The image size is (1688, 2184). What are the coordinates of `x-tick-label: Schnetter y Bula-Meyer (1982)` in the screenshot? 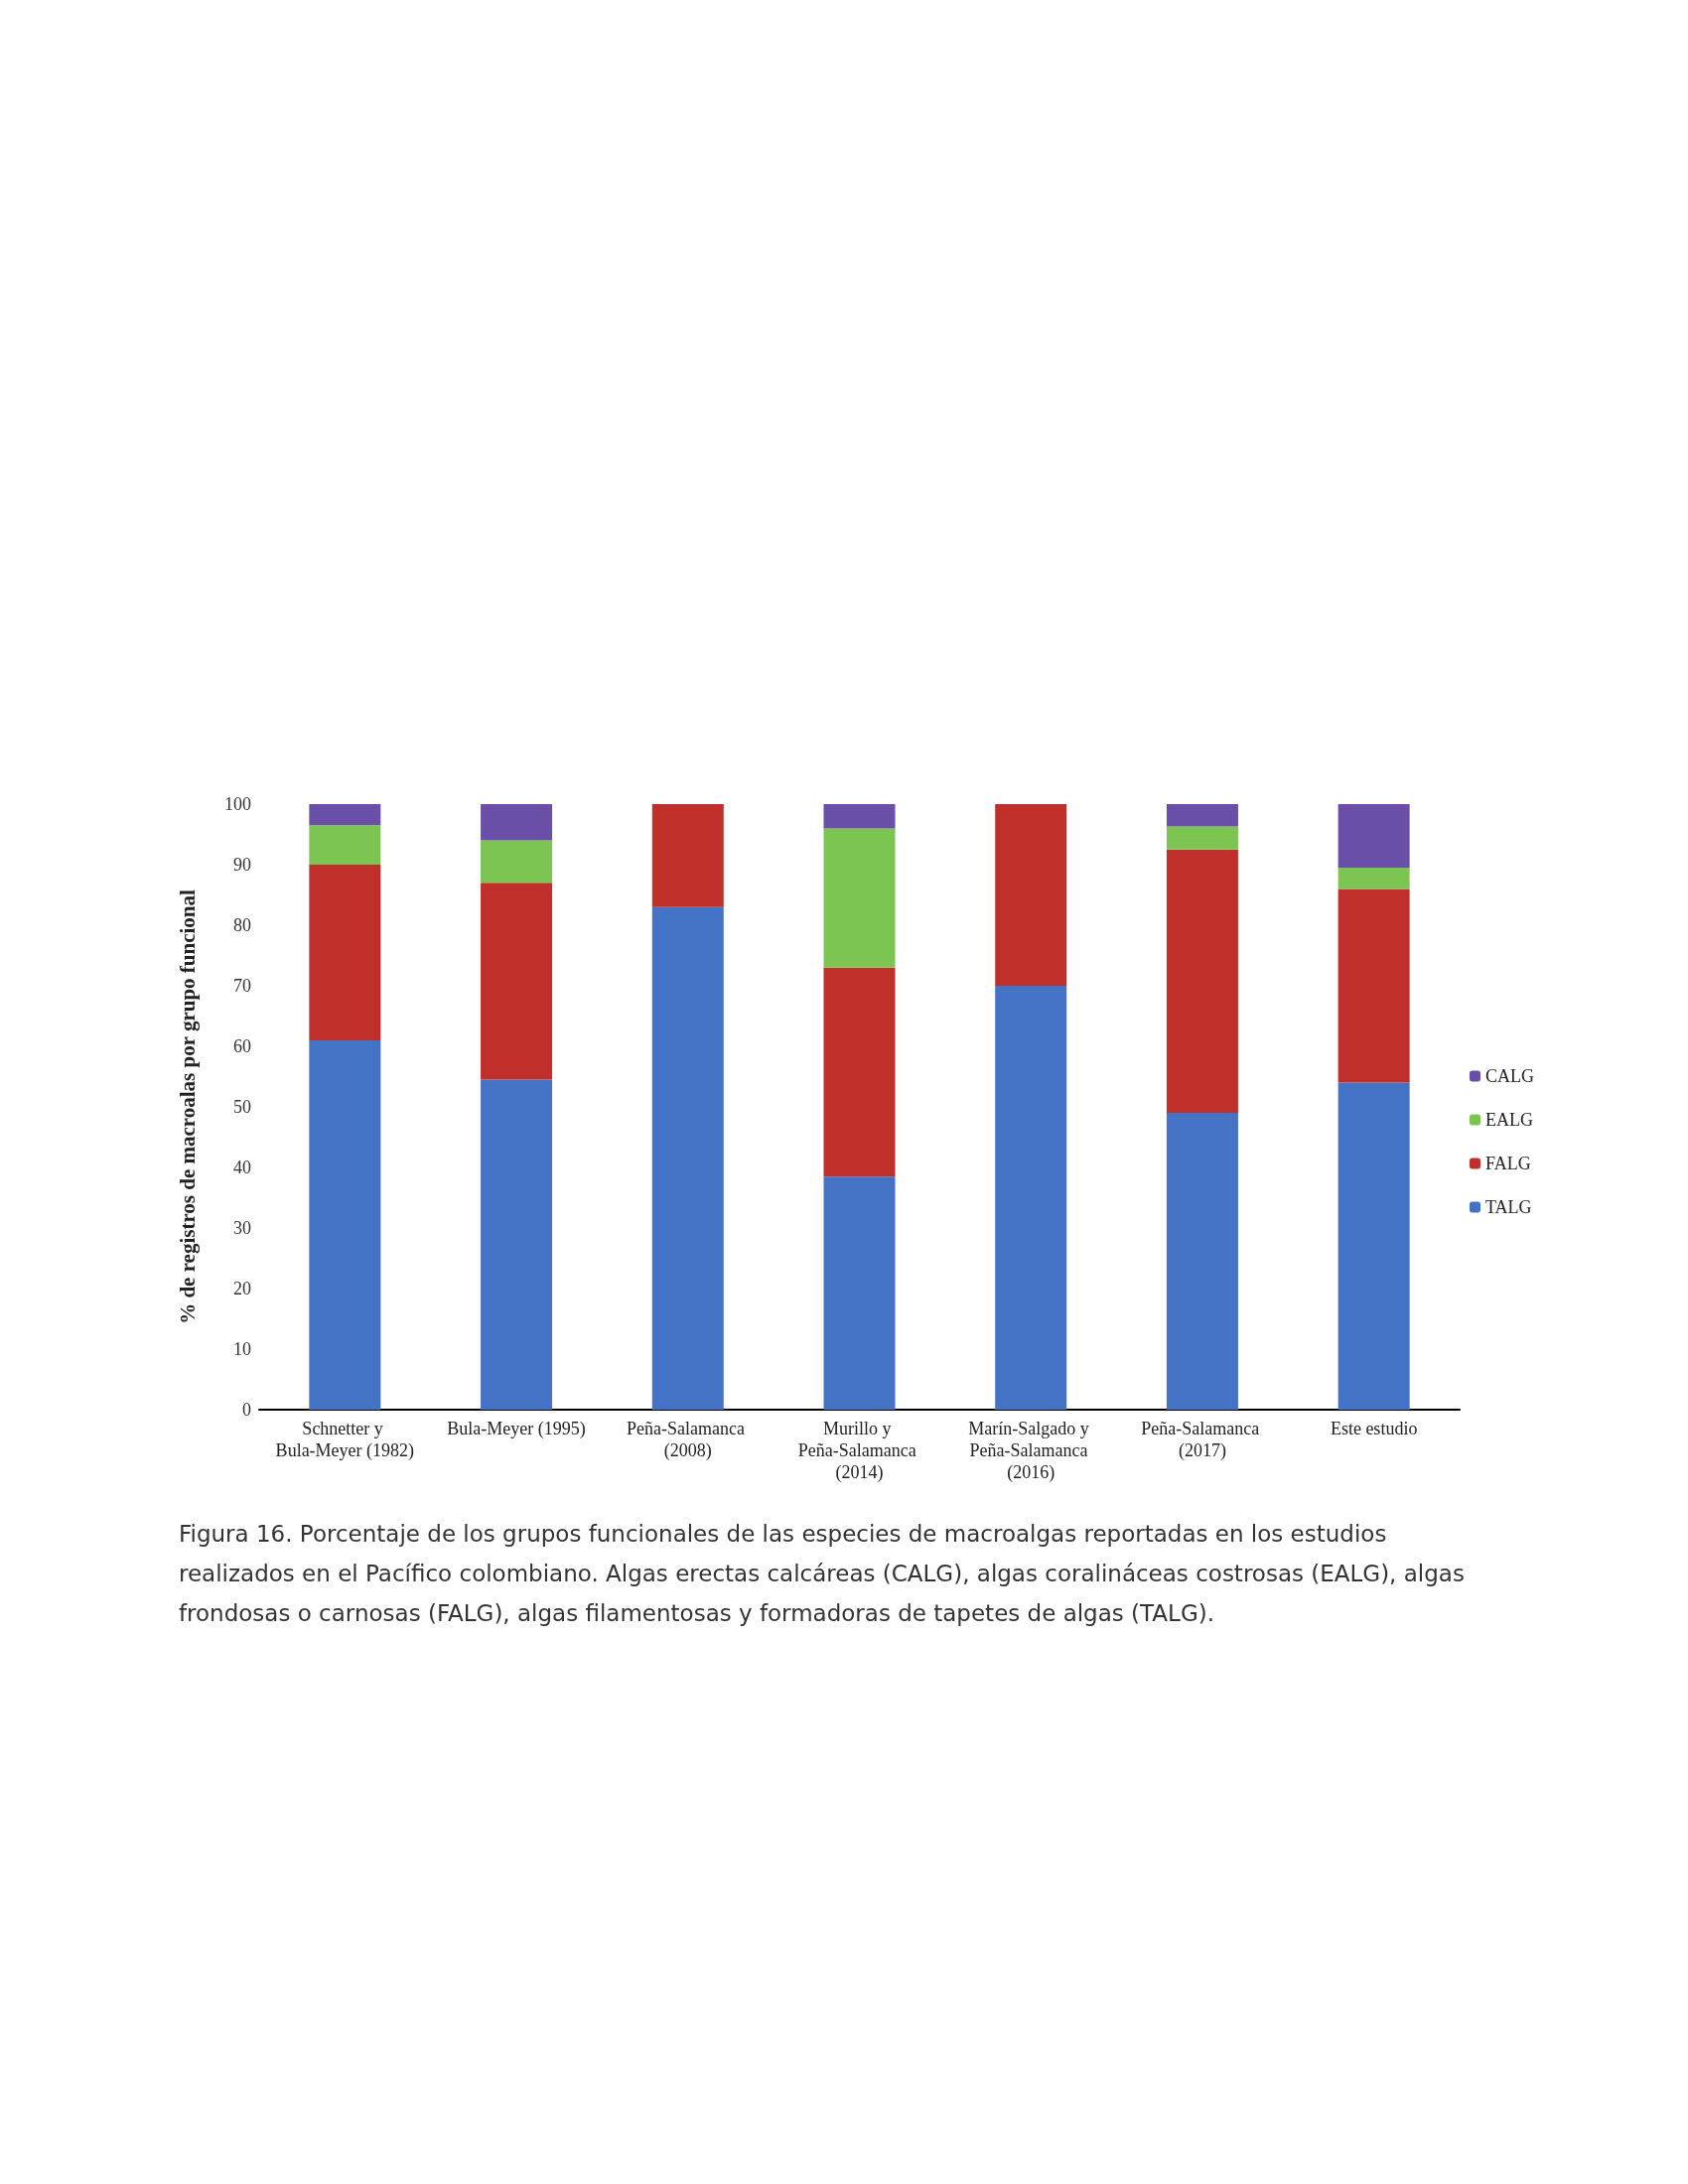 It's located at (345, 1440).